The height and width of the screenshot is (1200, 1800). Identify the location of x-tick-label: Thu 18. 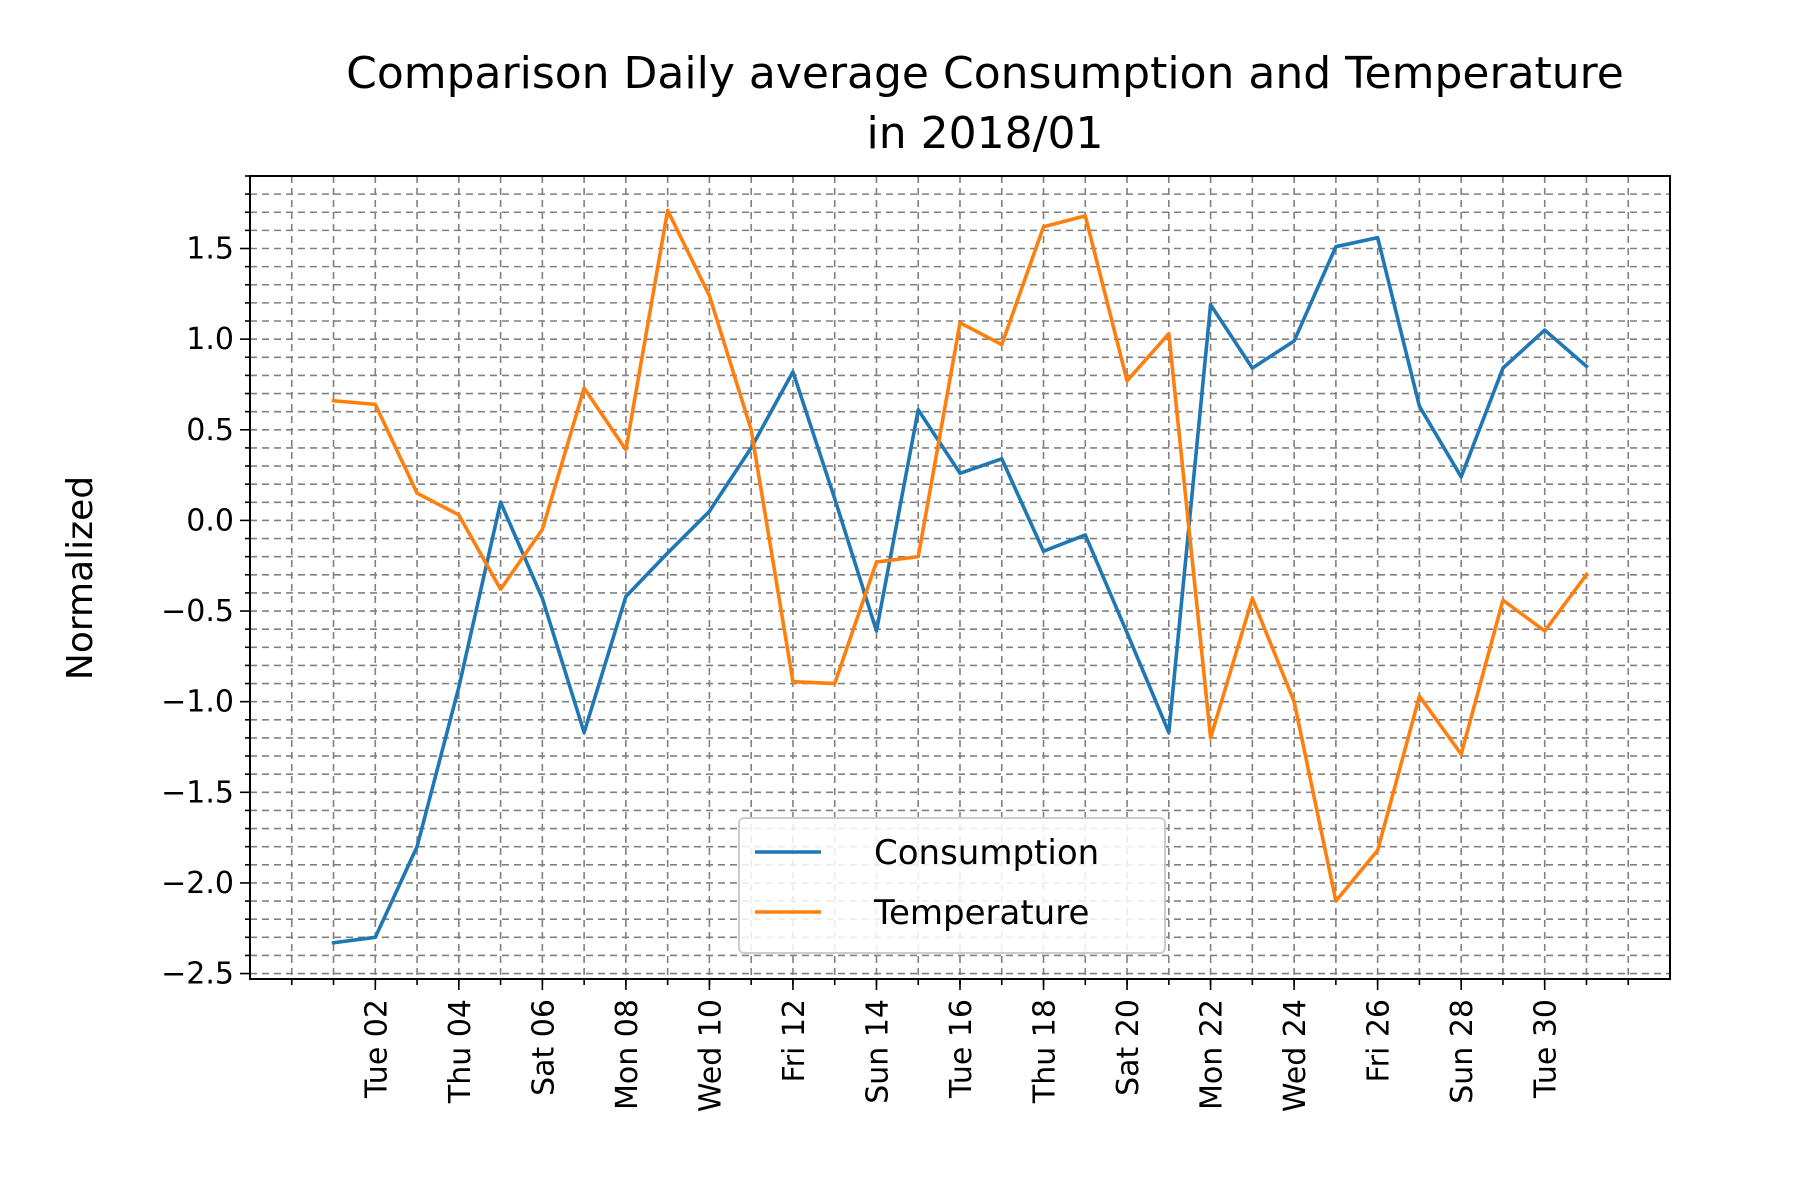
(1045, 1051).